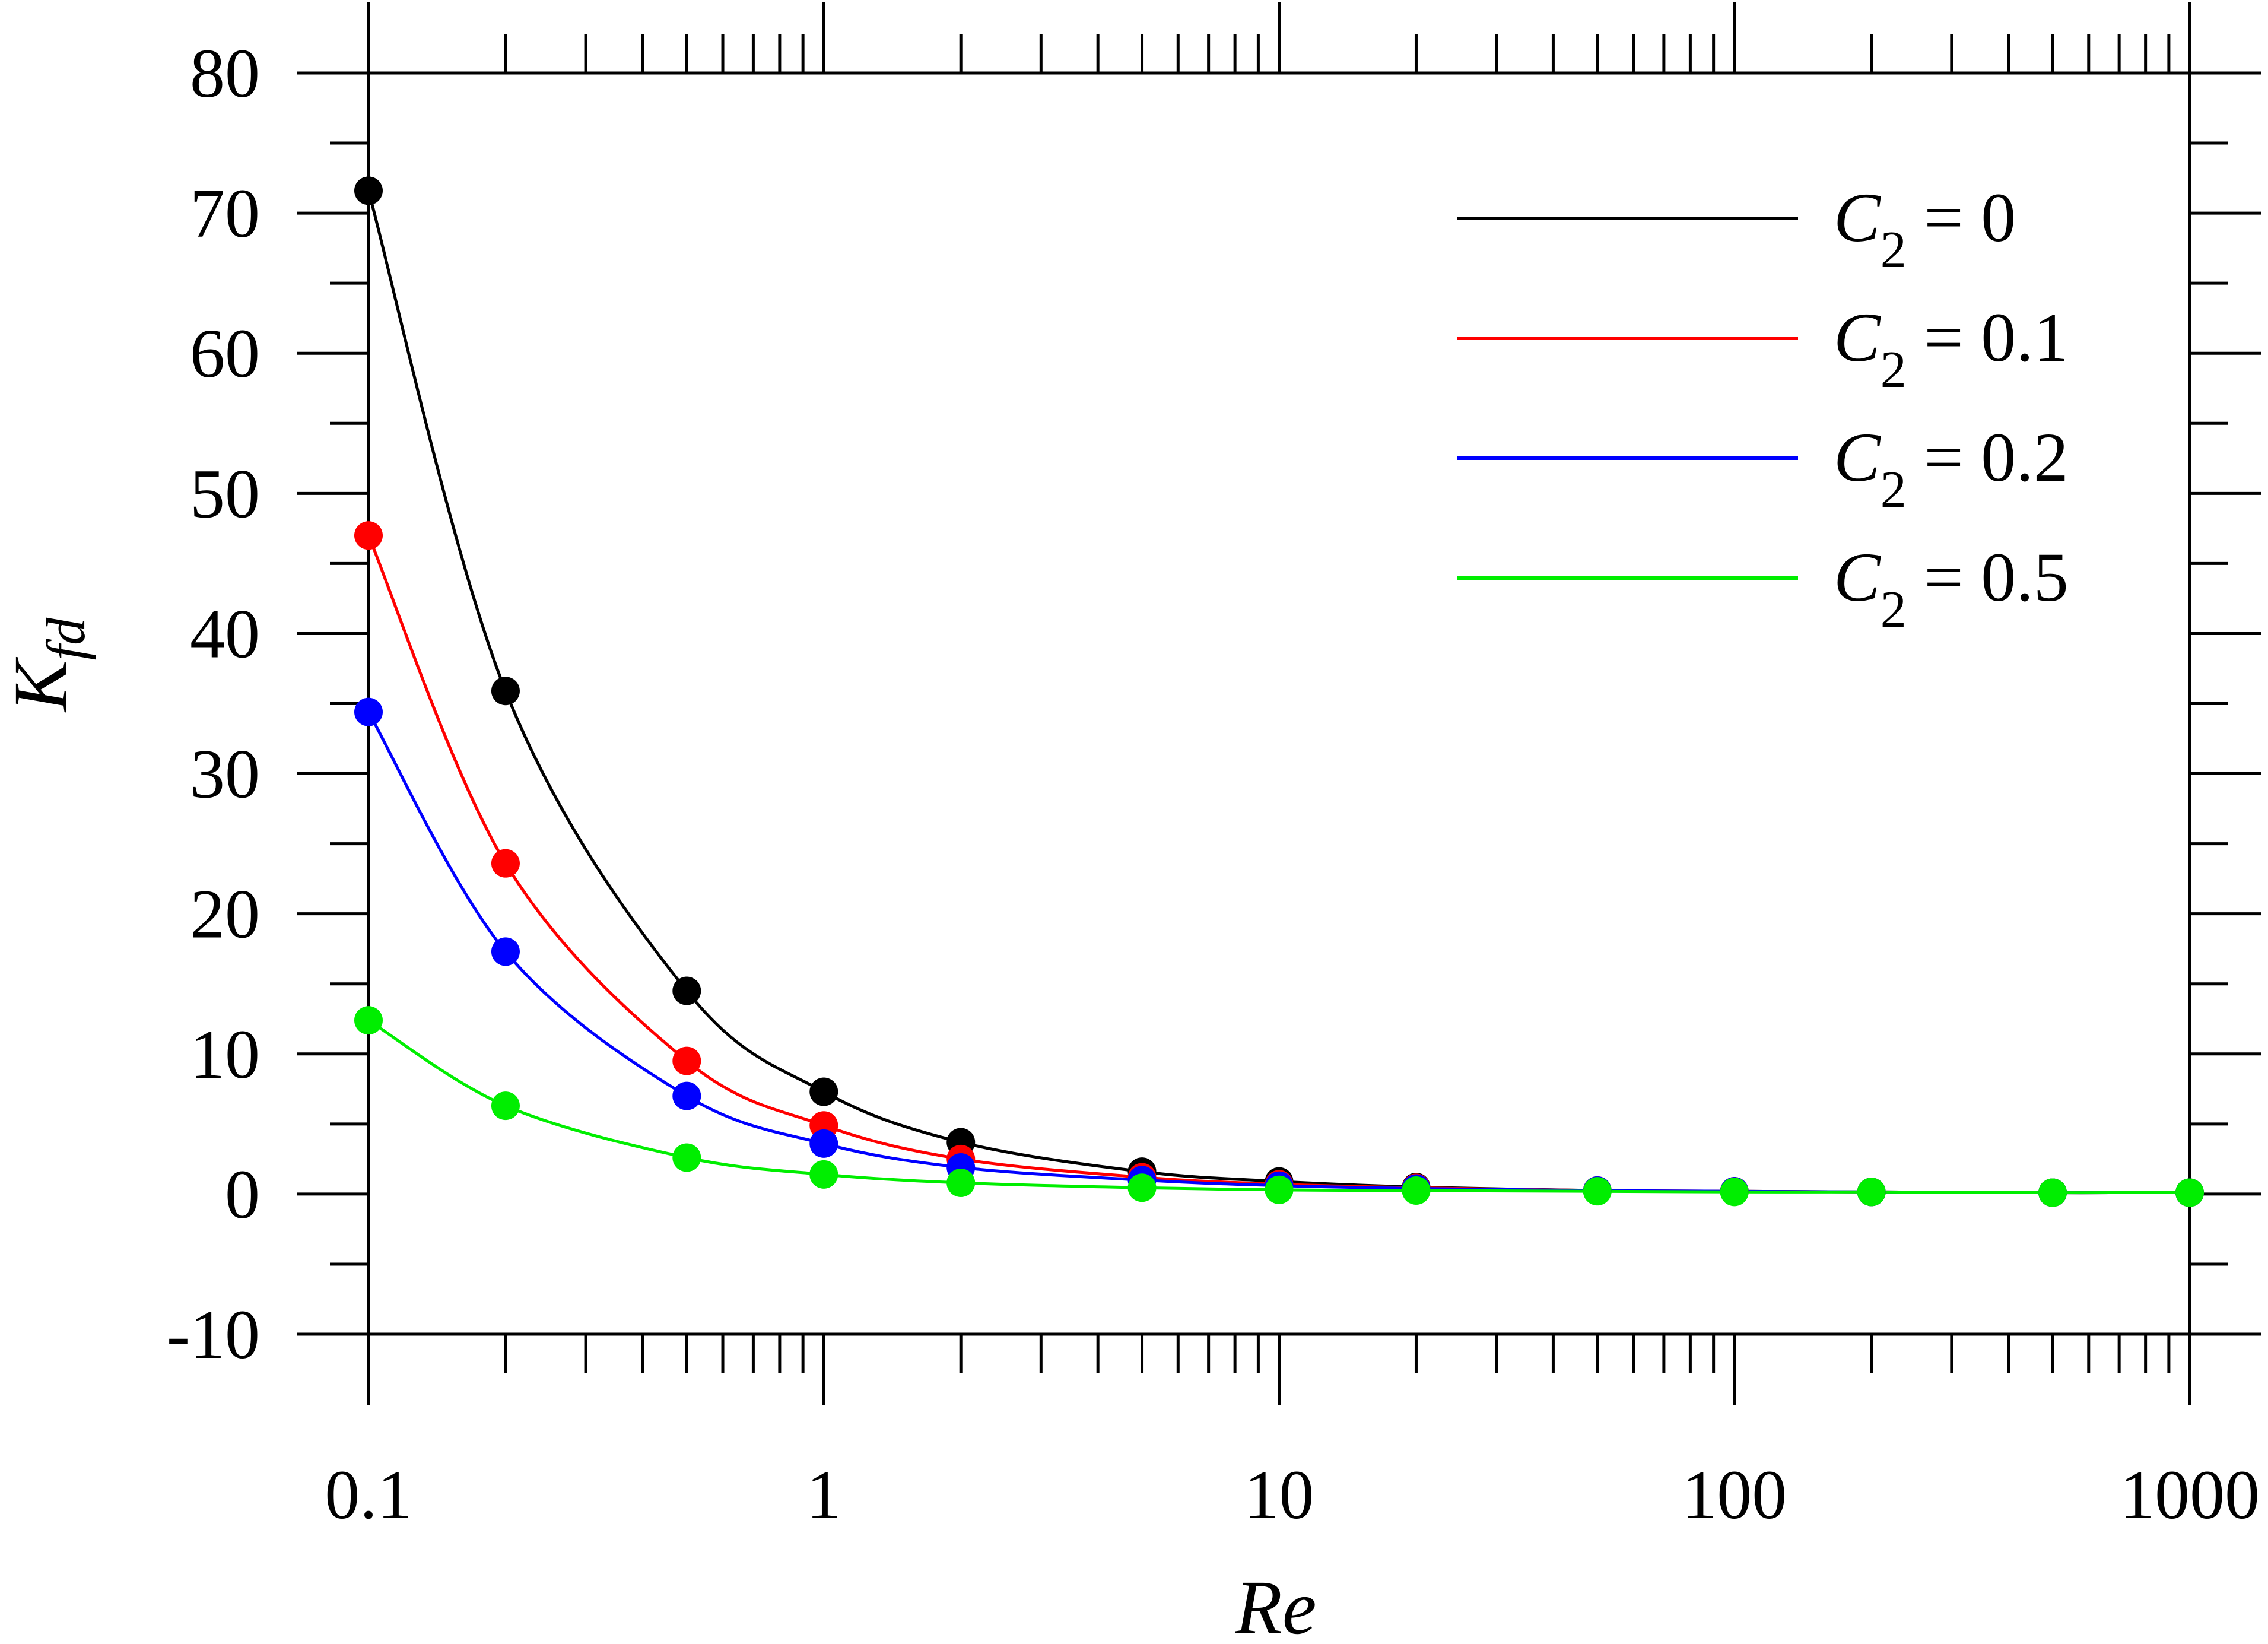 The width and height of the screenshot is (2268, 1644). Describe the element at coordinates (1988, 337) in the screenshot. I see `legend-label-value: = 0.1` at that location.